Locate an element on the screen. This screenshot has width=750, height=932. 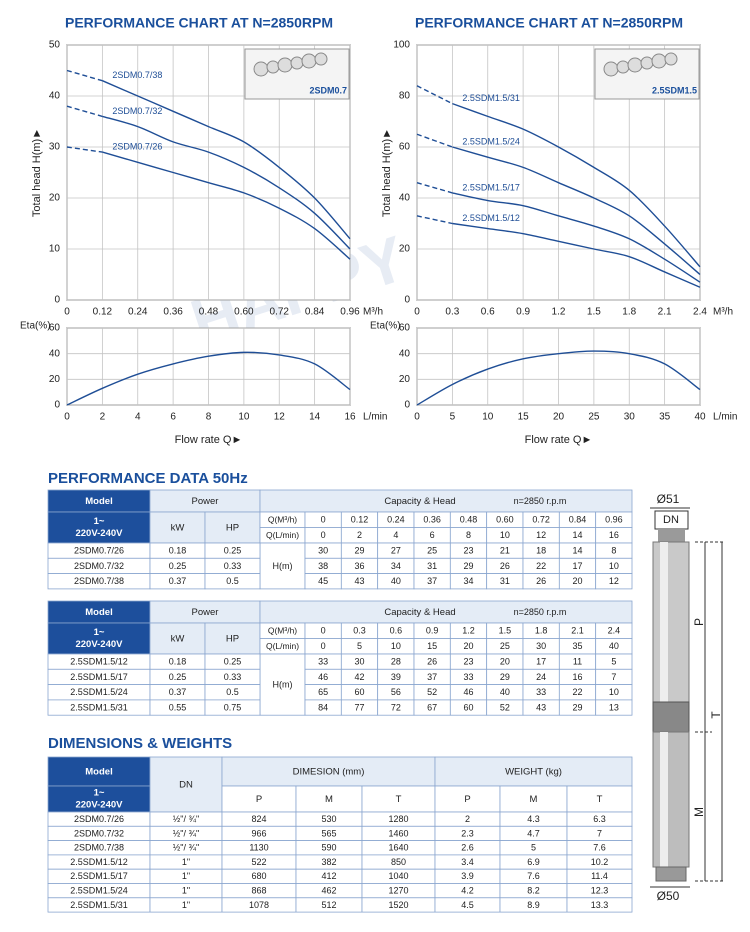
x-tick-label: 0.84 is located at coordinates (315, 312).